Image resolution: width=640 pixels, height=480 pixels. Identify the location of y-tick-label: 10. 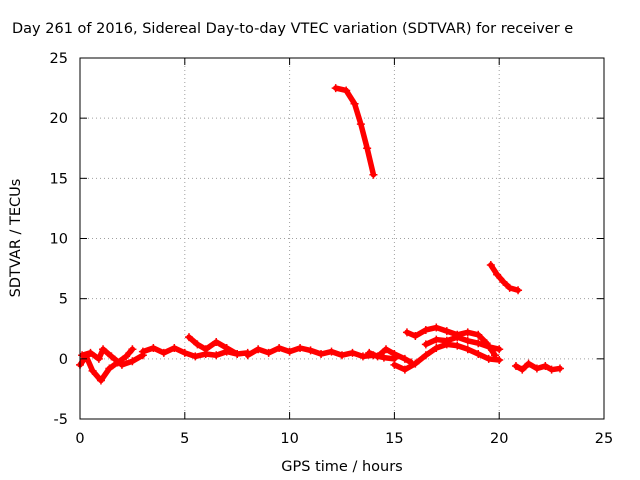
(59, 240).